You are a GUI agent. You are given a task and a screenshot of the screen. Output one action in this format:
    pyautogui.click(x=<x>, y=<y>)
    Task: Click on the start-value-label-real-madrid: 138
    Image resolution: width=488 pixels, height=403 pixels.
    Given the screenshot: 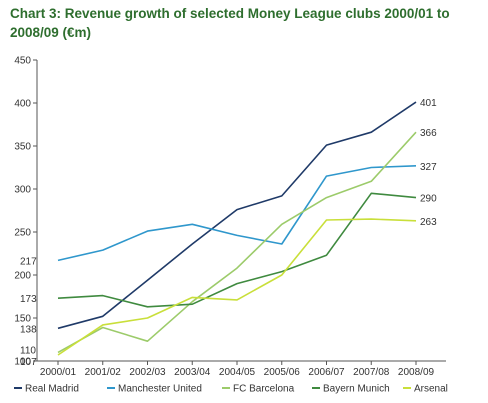 What is the action you would take?
    pyautogui.click(x=28, y=329)
    